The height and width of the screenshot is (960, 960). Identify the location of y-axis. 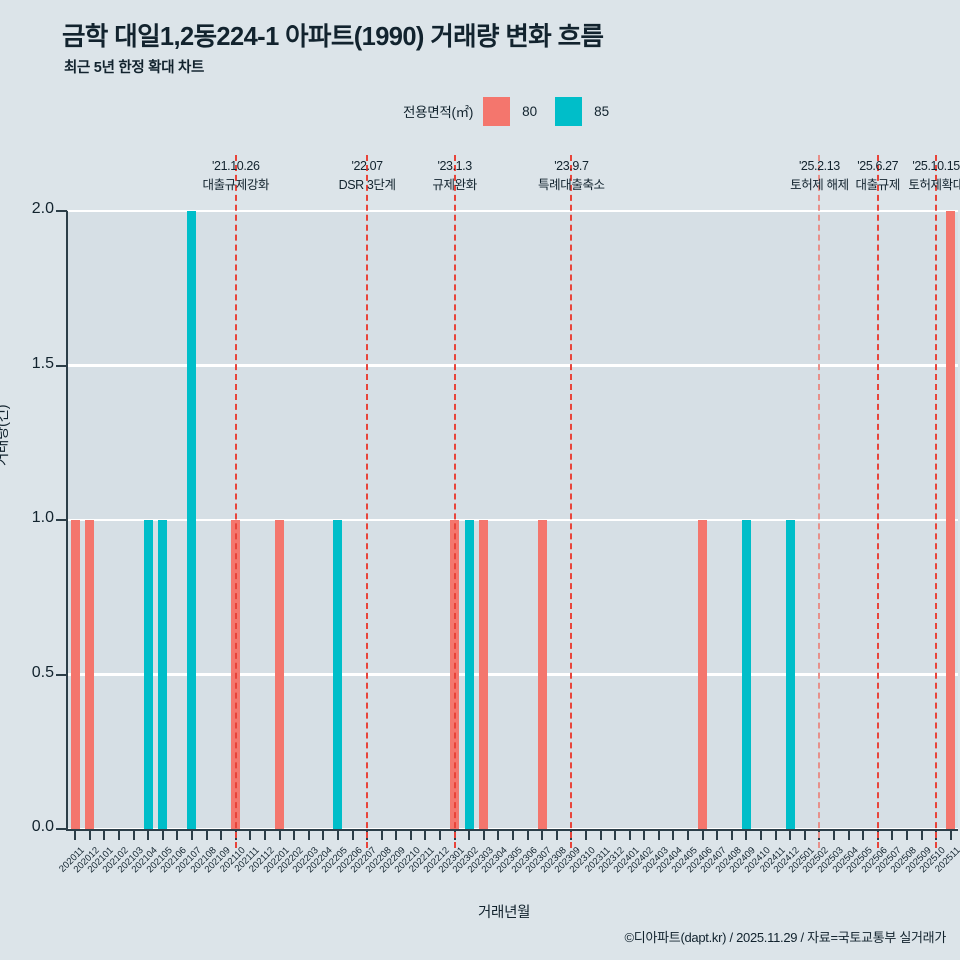
(67, 521).